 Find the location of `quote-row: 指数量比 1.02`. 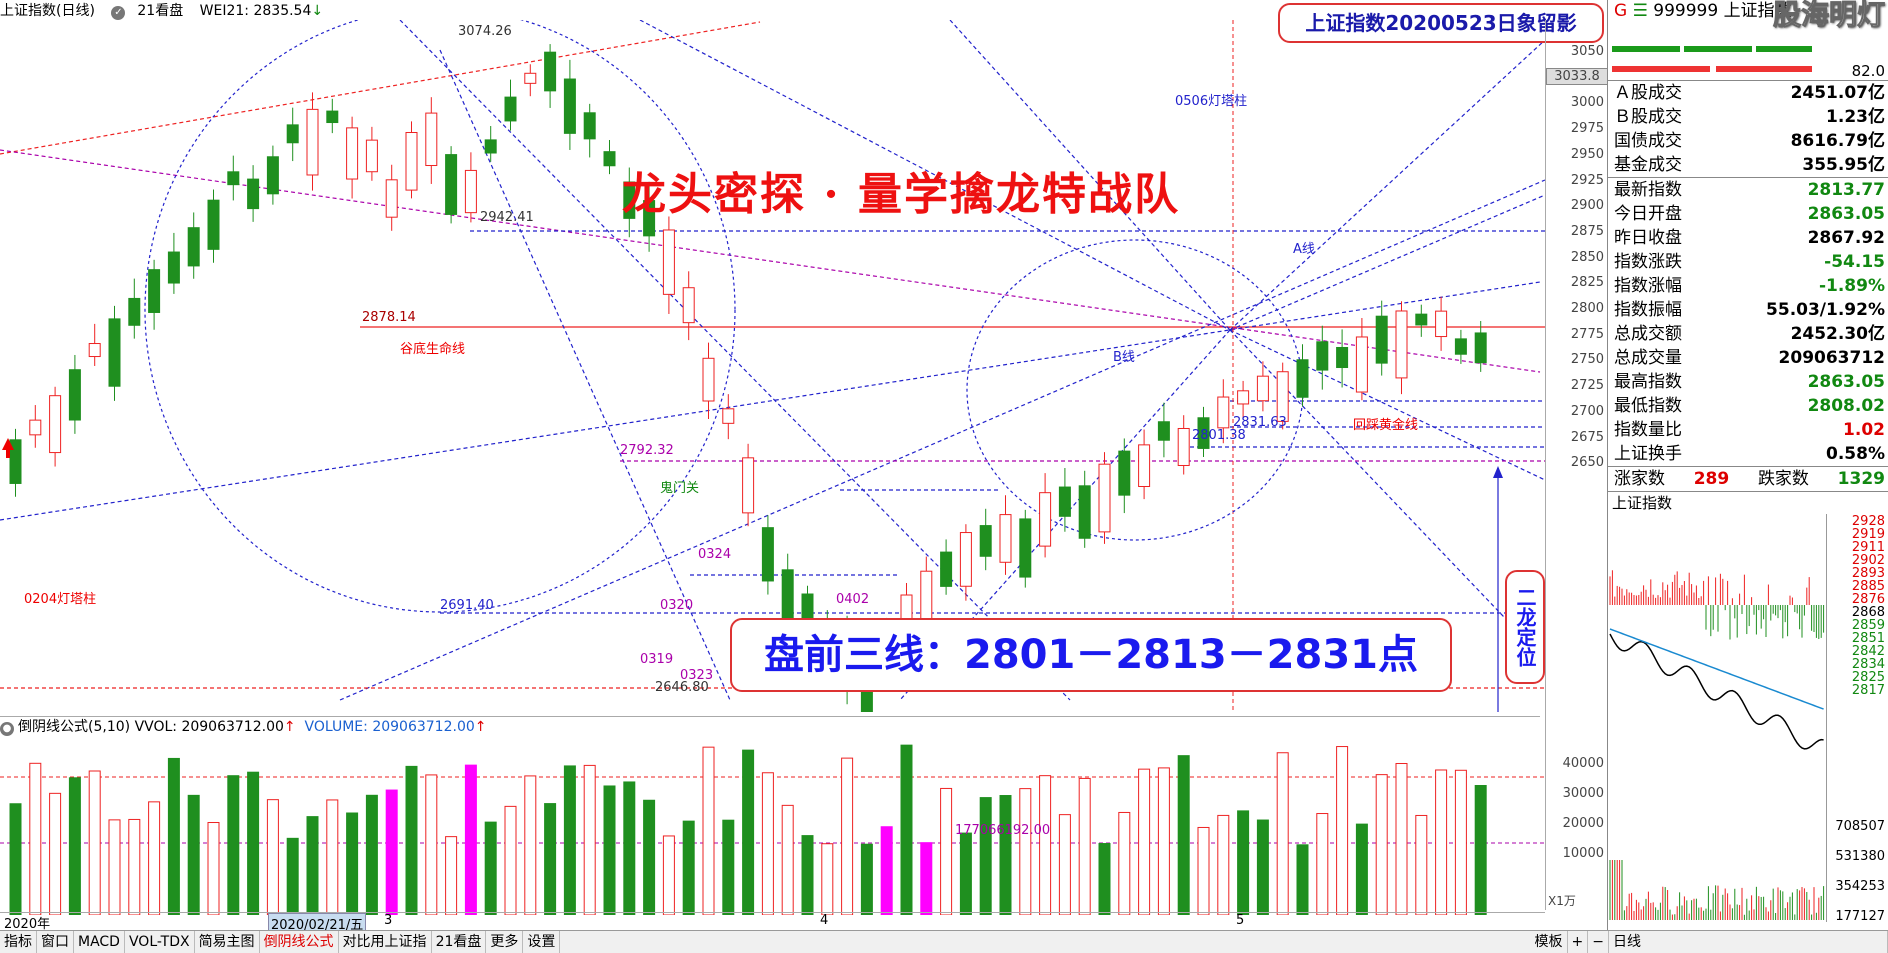

quote-row: 指数量比 1.02 is located at coordinates (1748, 430).